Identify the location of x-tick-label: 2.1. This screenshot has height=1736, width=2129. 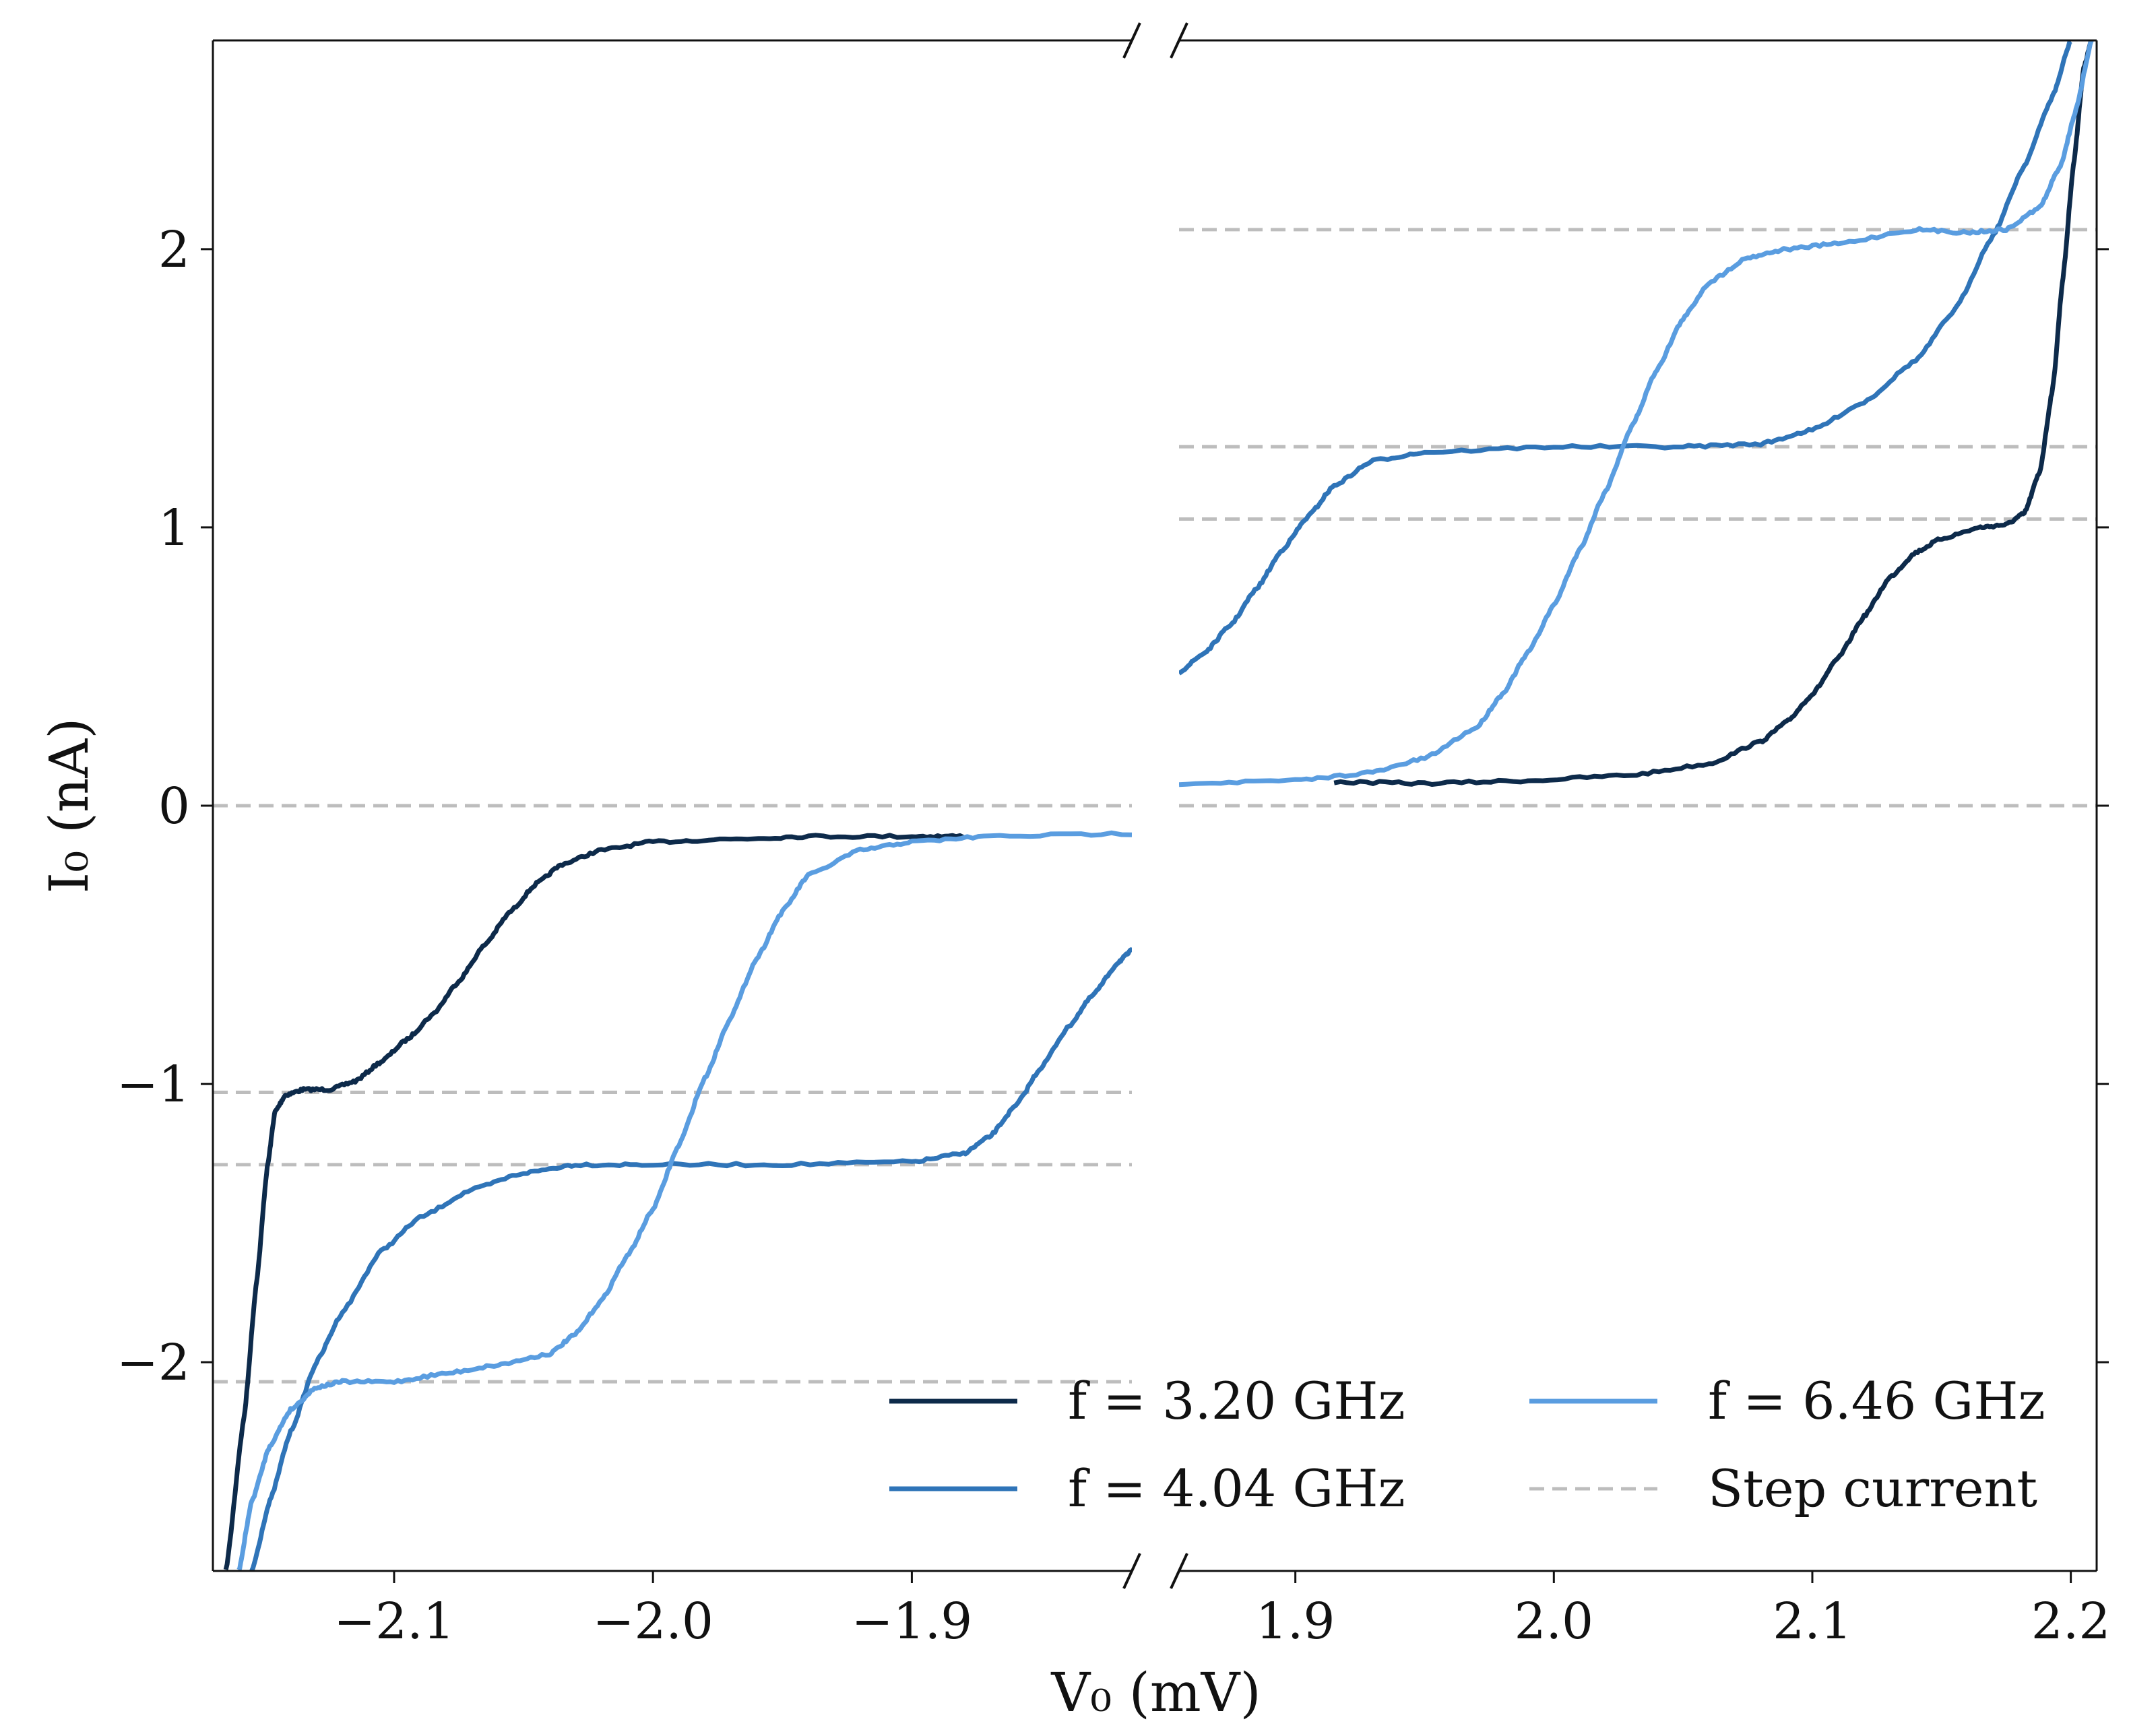
(1812, 1621).